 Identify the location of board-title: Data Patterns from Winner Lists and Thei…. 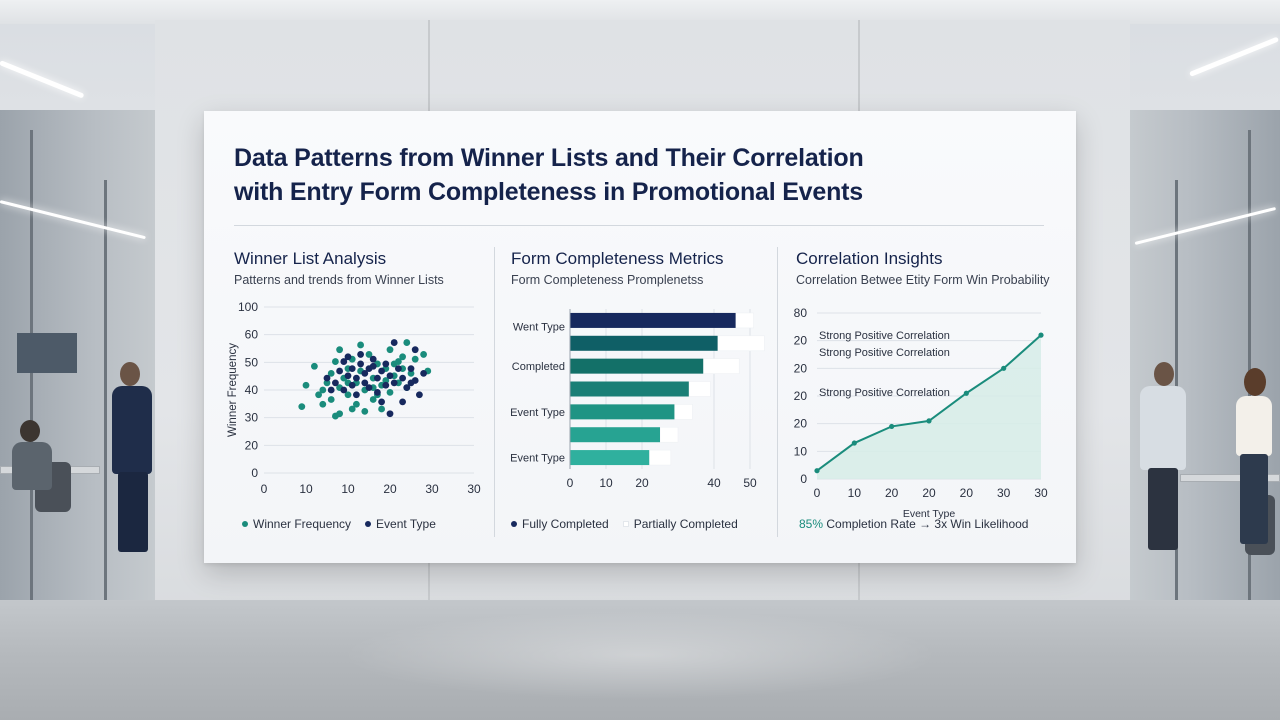
(634, 175).